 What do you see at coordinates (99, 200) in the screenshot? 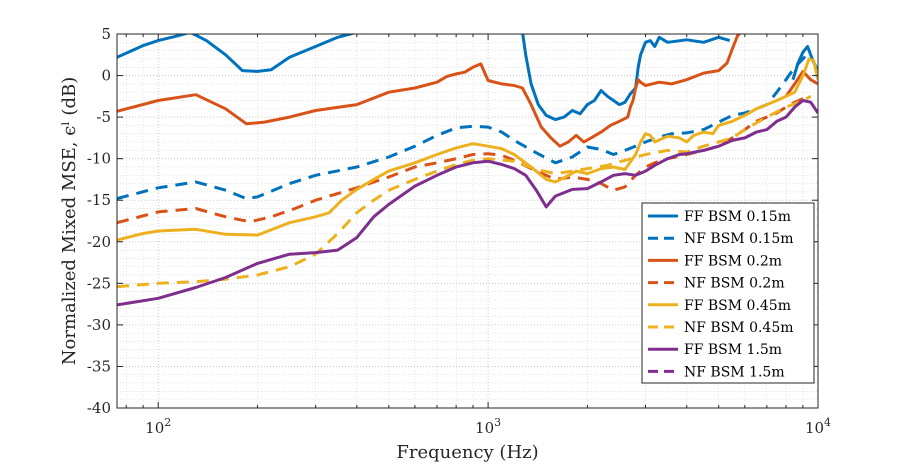
I see `y-tick-label: -15` at bounding box center [99, 200].